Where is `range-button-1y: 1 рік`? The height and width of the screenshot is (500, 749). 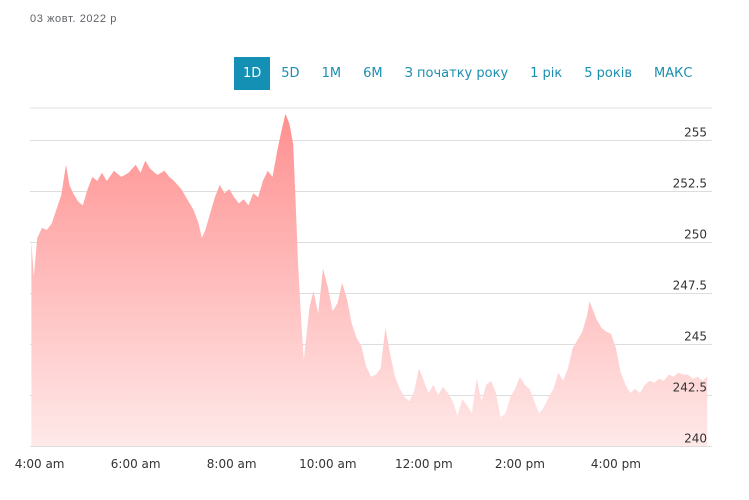
range-button-1y: 1 рік is located at coordinates (546, 73).